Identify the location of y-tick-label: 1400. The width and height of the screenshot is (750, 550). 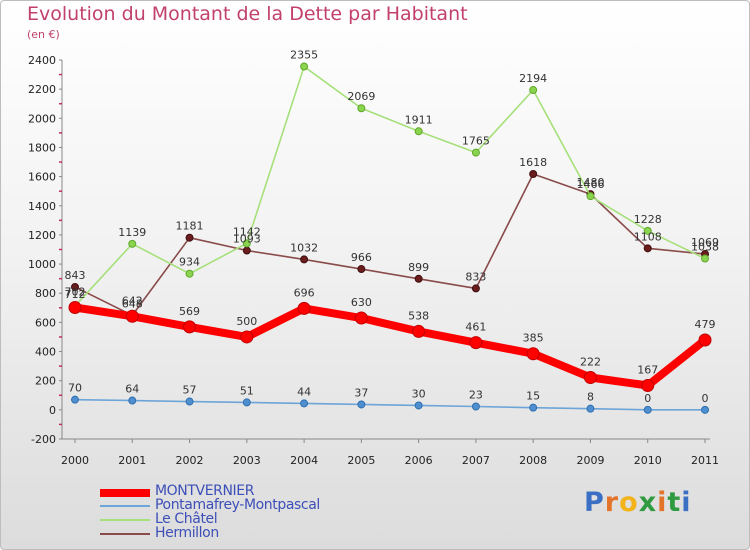
(42, 206).